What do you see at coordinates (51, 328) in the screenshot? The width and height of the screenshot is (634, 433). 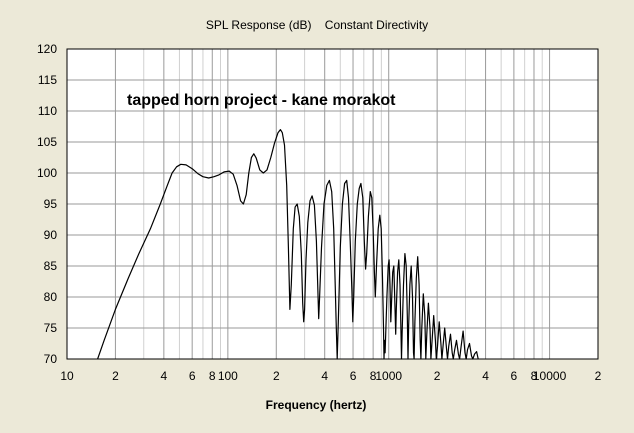 I see `y-tick-label: 75` at bounding box center [51, 328].